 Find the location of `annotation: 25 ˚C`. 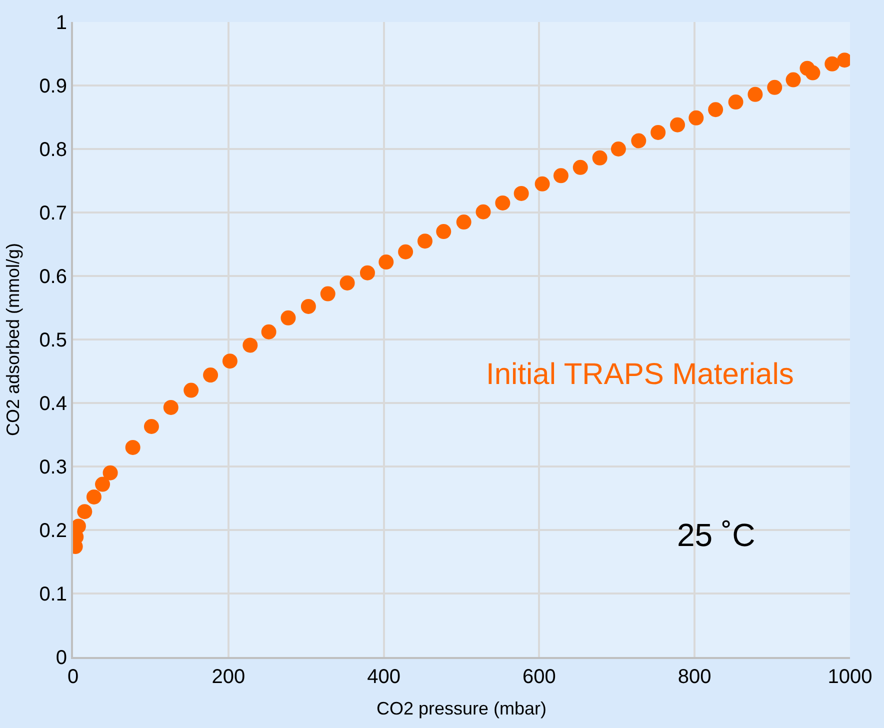

annotation: 25 ˚C is located at coordinates (716, 535).